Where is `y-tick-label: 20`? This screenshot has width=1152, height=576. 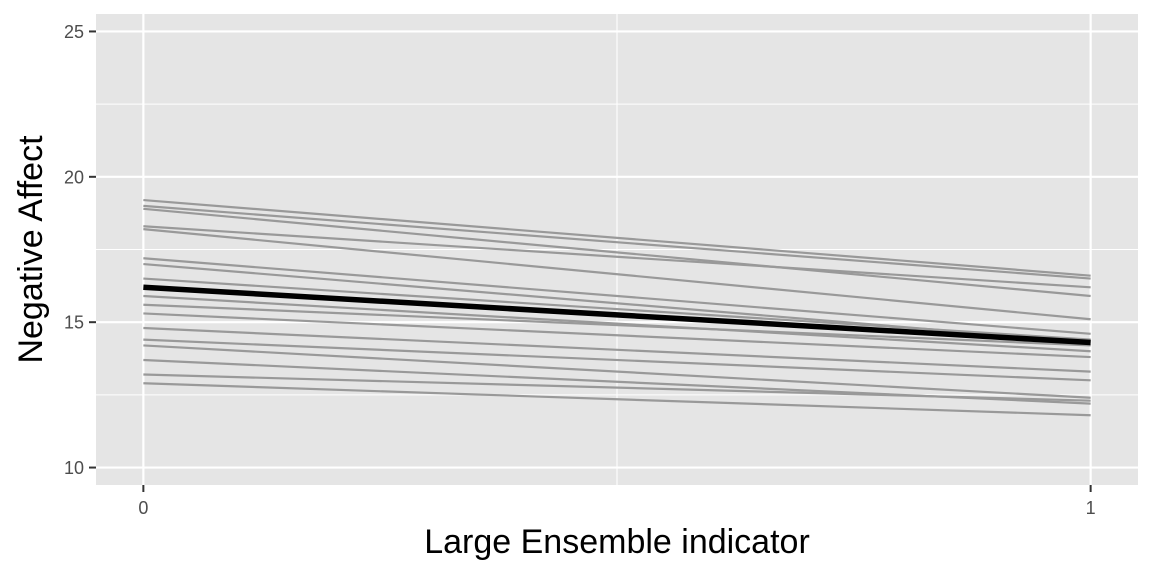 y-tick-label: 20 is located at coordinates (74, 177).